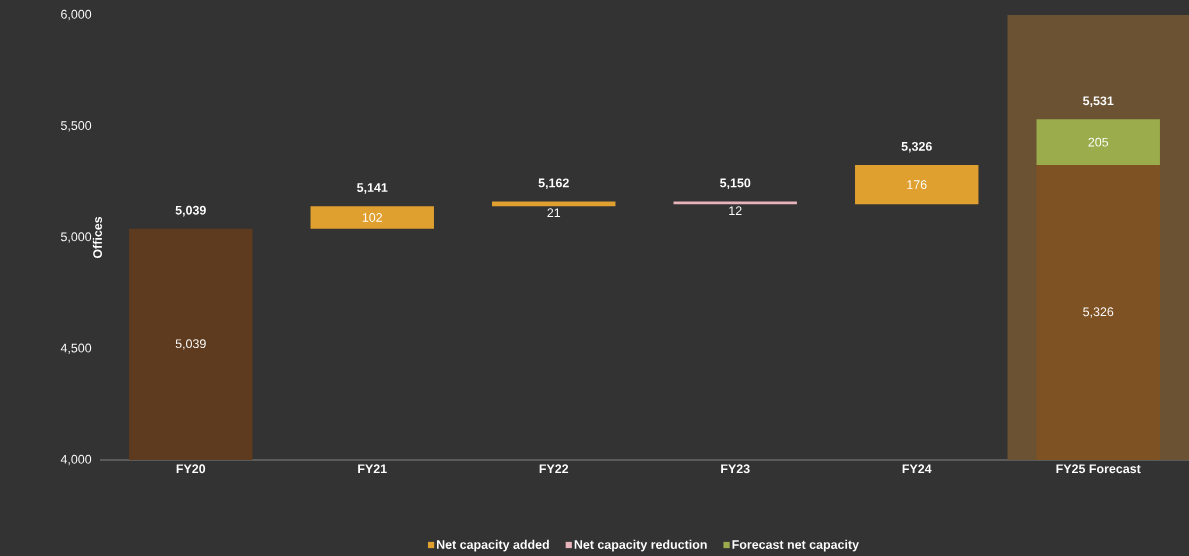  What do you see at coordinates (640, 545) in the screenshot?
I see `legend-label: Net capacity reduction` at bounding box center [640, 545].